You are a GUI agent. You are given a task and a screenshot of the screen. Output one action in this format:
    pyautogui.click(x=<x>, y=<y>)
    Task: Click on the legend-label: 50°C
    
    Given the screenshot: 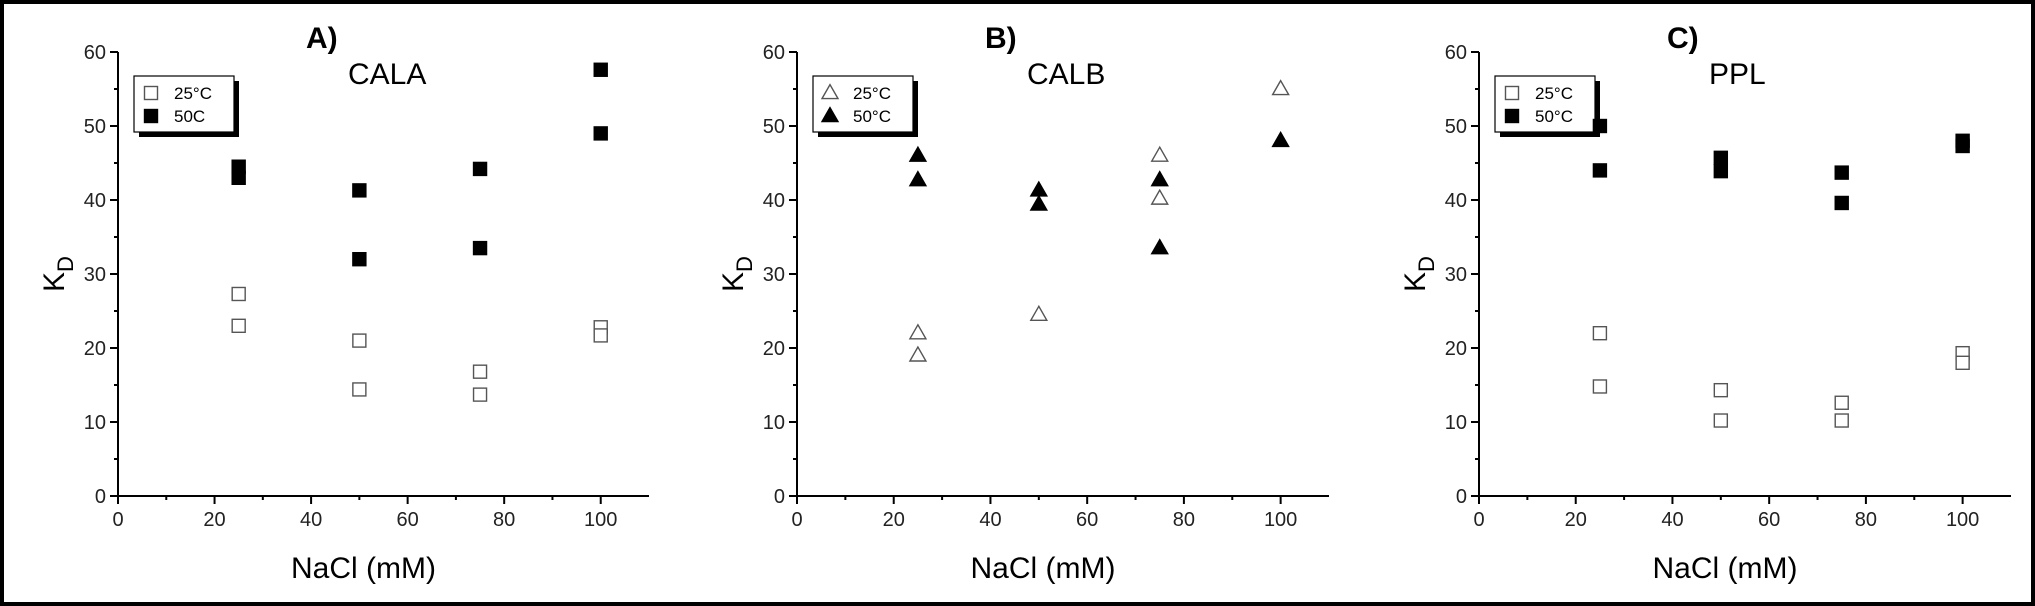 What is the action you would take?
    pyautogui.click(x=1554, y=116)
    